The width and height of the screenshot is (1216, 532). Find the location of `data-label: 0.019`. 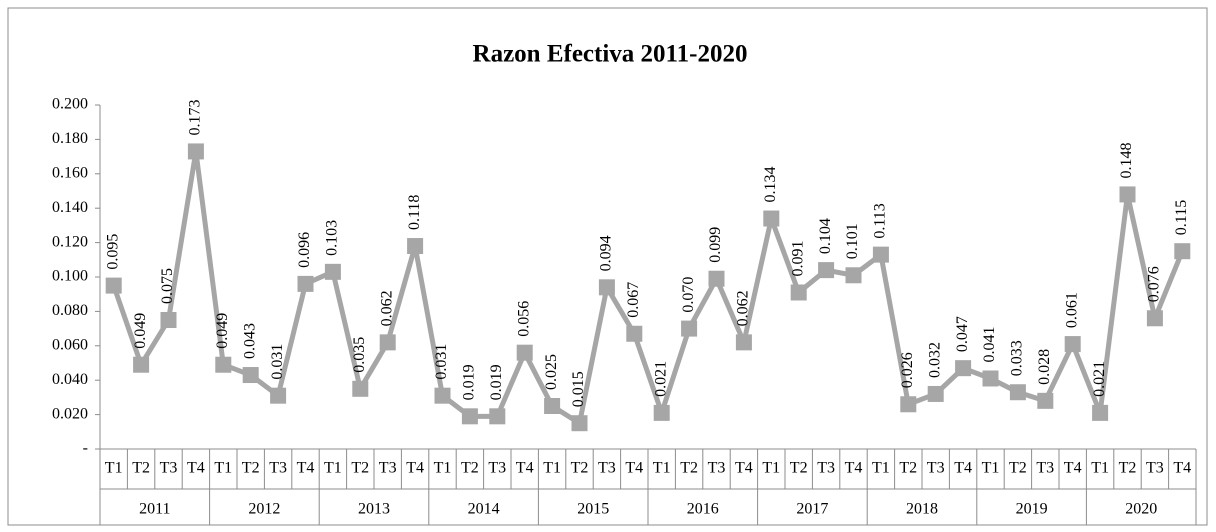

data-label: 0.019 is located at coordinates (496, 382).